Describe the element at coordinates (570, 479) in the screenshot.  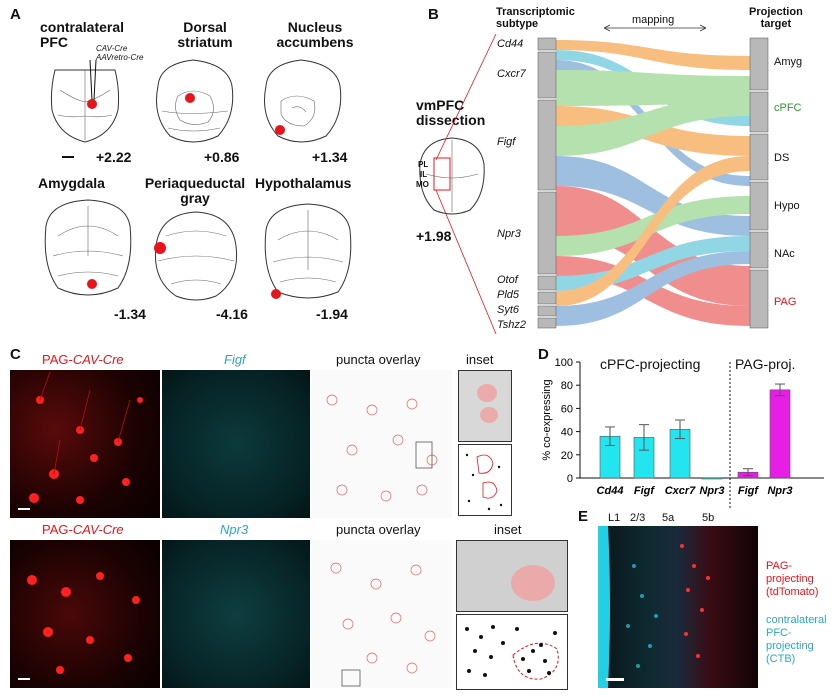
I see `y-tick-label: 0` at that location.